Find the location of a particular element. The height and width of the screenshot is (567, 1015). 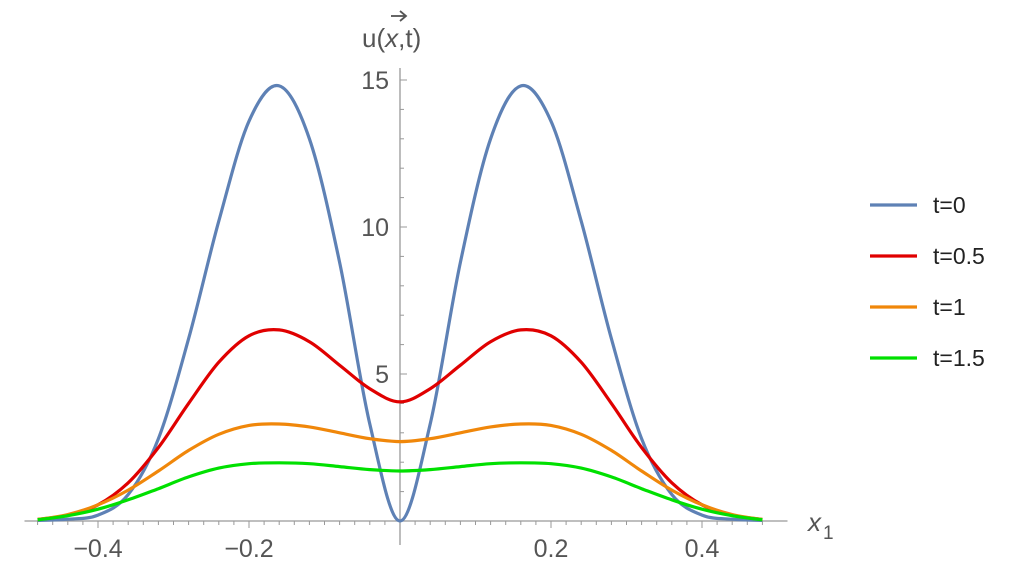

y-axis-label: u(x,t) is located at coordinates (391, 31).